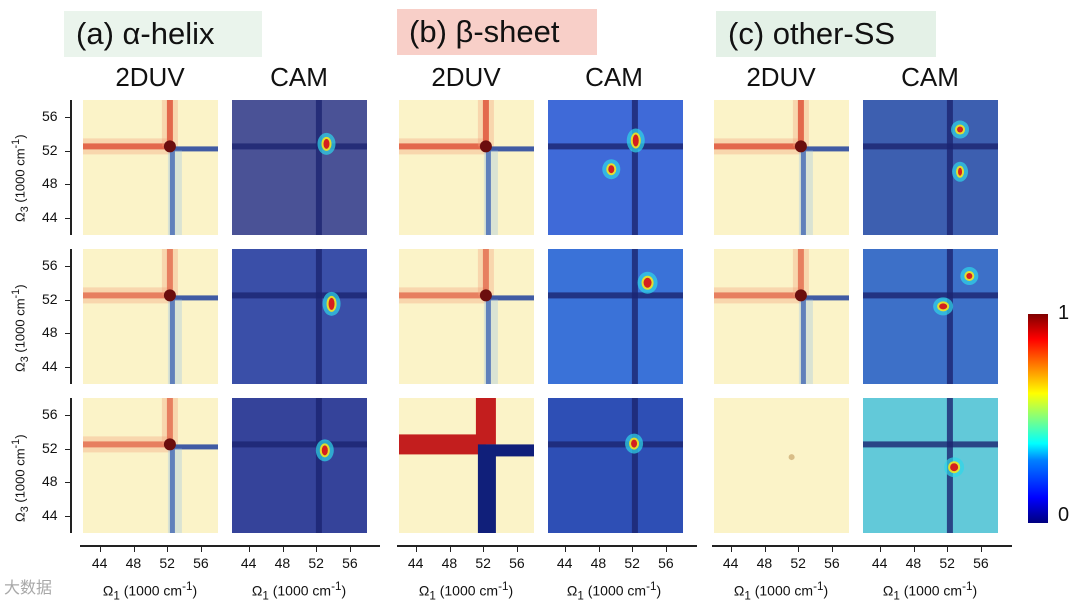 This screenshot has height=607, width=1080. What do you see at coordinates (614, 591) in the screenshot?
I see `x-axis-label-b2: Ω1 (1000 cm-1)` at bounding box center [614, 591].